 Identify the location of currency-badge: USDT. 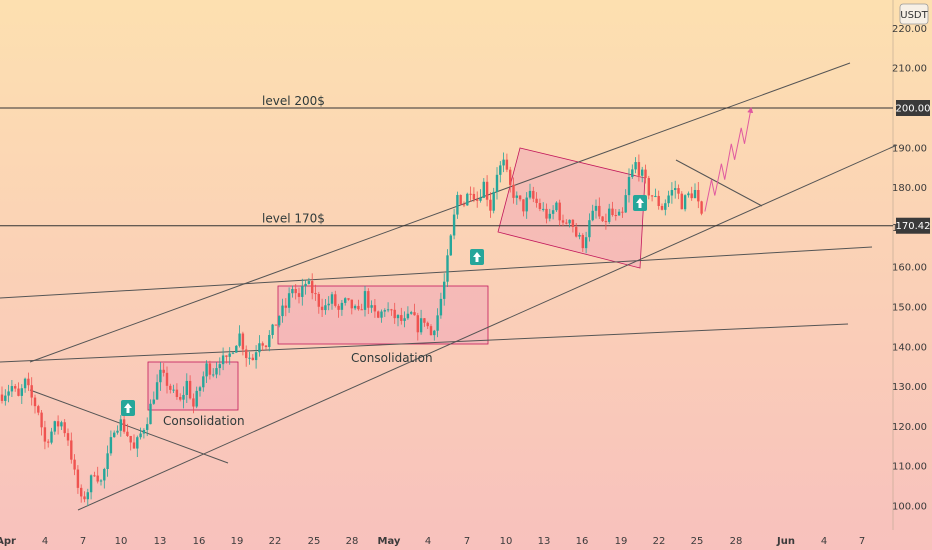
(914, 14).